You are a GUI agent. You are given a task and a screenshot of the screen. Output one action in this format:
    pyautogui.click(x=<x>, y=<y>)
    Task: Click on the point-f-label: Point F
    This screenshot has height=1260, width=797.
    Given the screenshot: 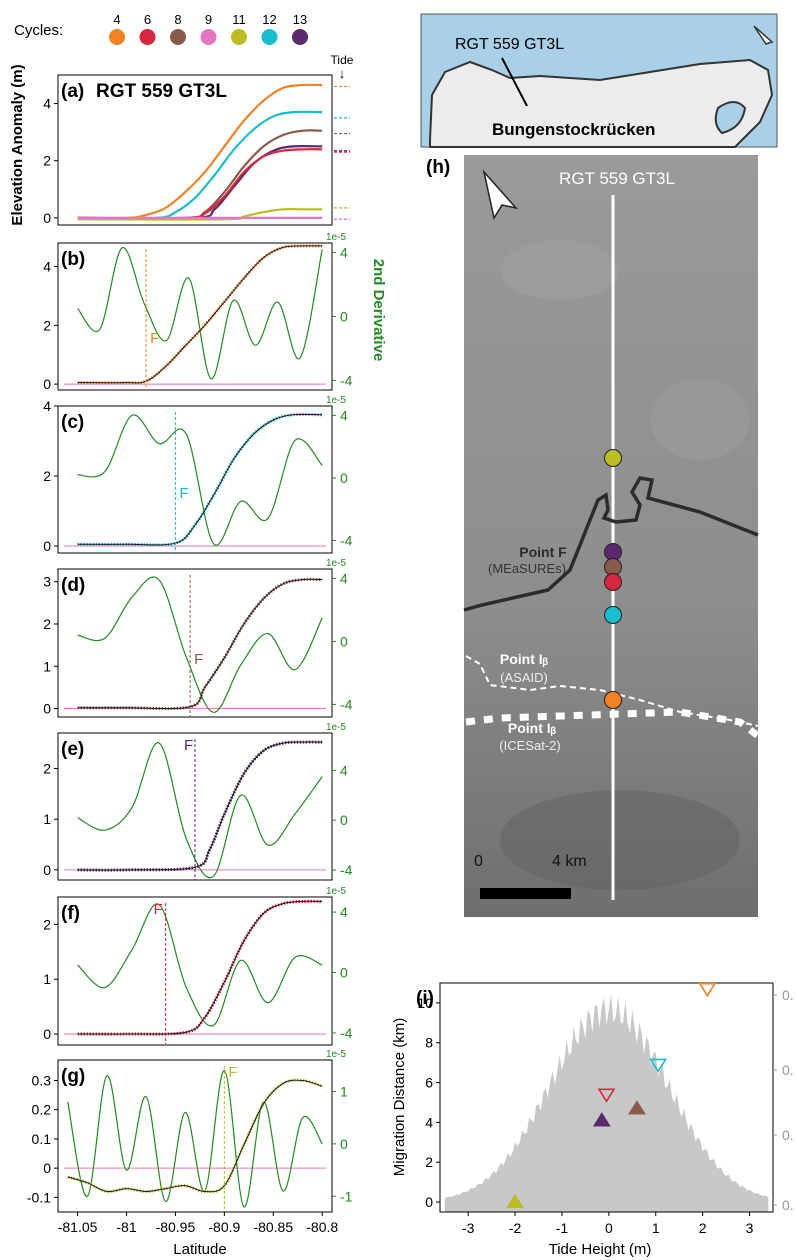 What is the action you would take?
    pyautogui.click(x=543, y=552)
    